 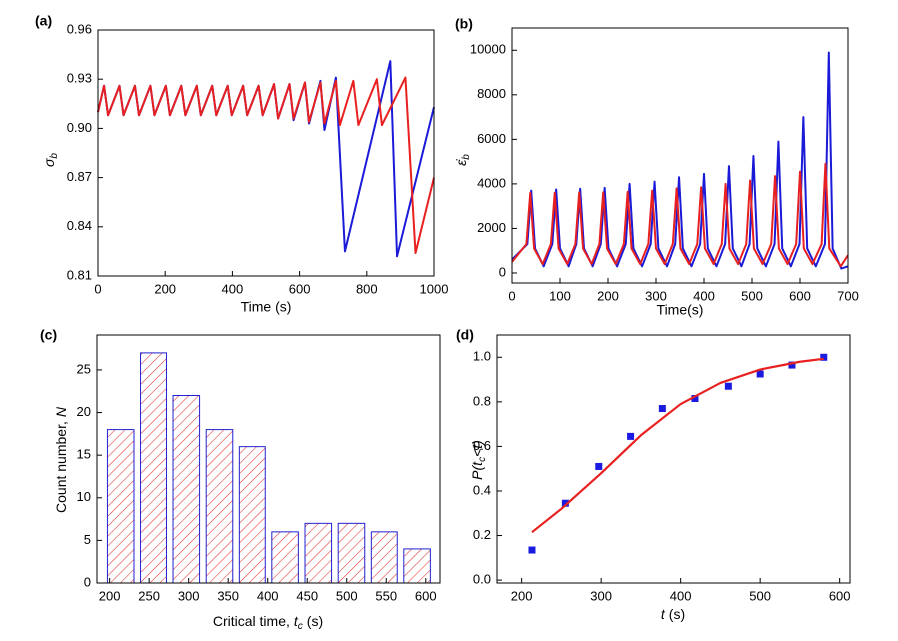 What do you see at coordinates (48, 335) in the screenshot?
I see `panel-label: (c)` at bounding box center [48, 335].